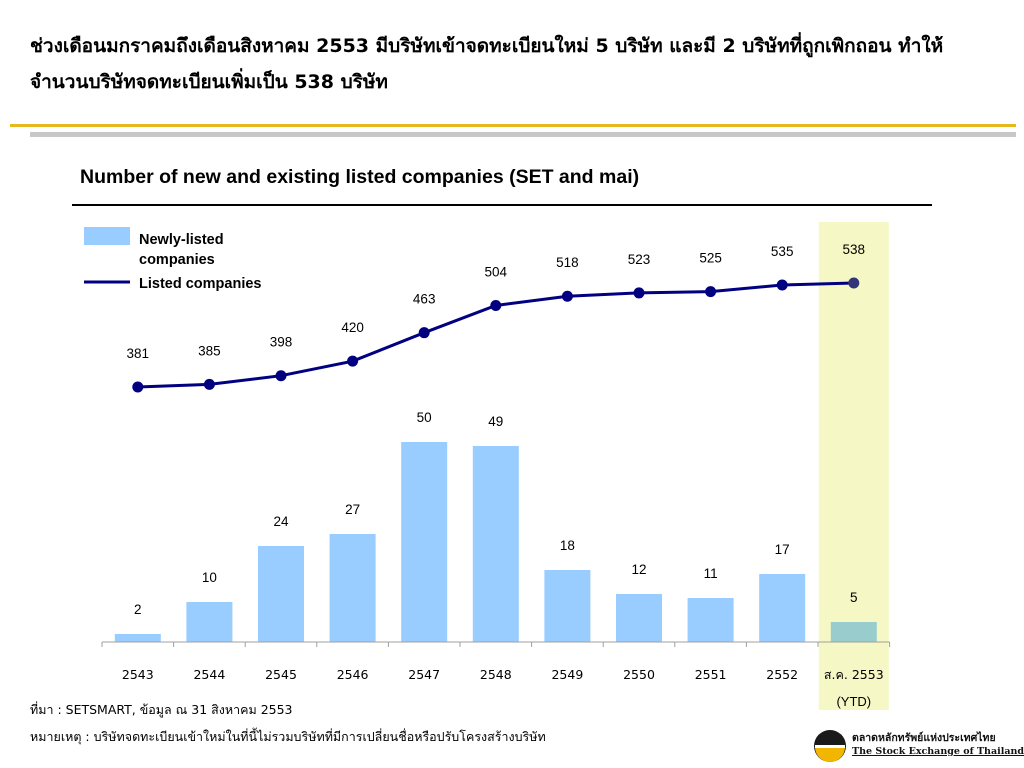  Describe the element at coordinates (854, 674) in the screenshot. I see `x-tick-label: ส.ค. 2553` at that location.